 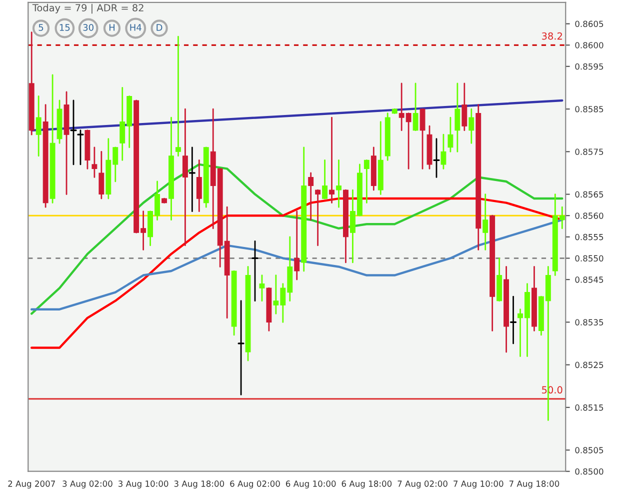 I want to click on y-tick-label: 0.8605, so click(x=589, y=24).